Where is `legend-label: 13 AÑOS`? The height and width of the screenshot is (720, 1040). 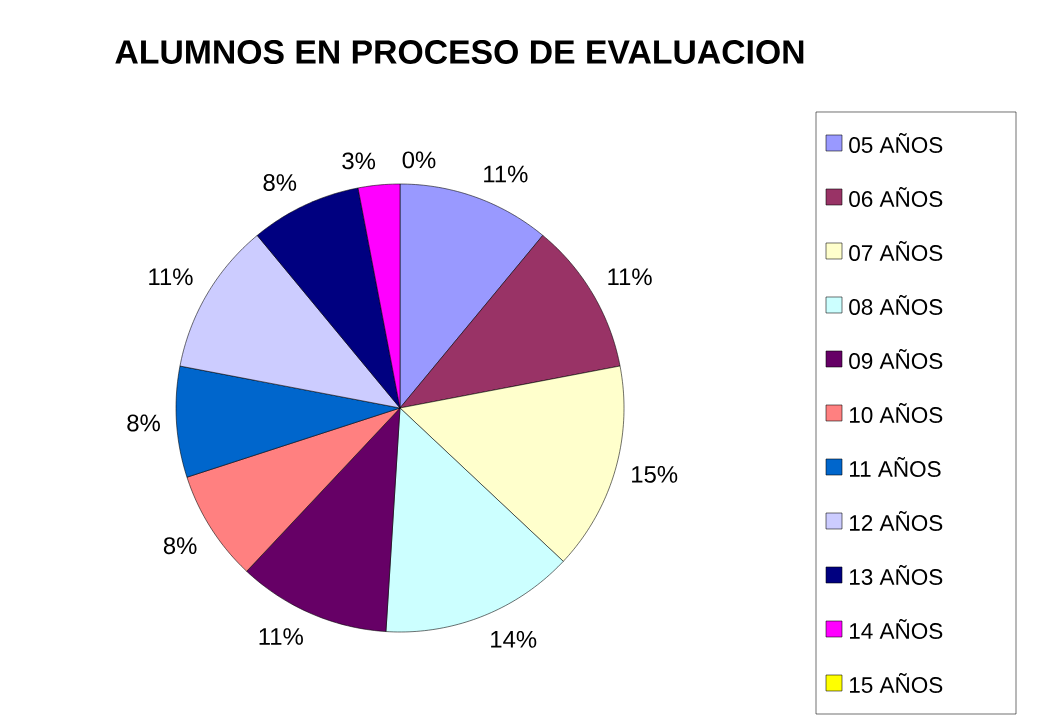 legend-label: 13 AÑOS is located at coordinates (896, 575).